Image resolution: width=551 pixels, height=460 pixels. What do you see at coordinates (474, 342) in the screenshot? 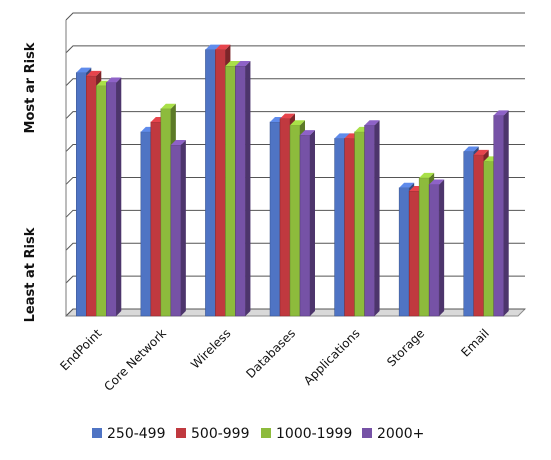
I see `category-label: Email` at bounding box center [474, 342].